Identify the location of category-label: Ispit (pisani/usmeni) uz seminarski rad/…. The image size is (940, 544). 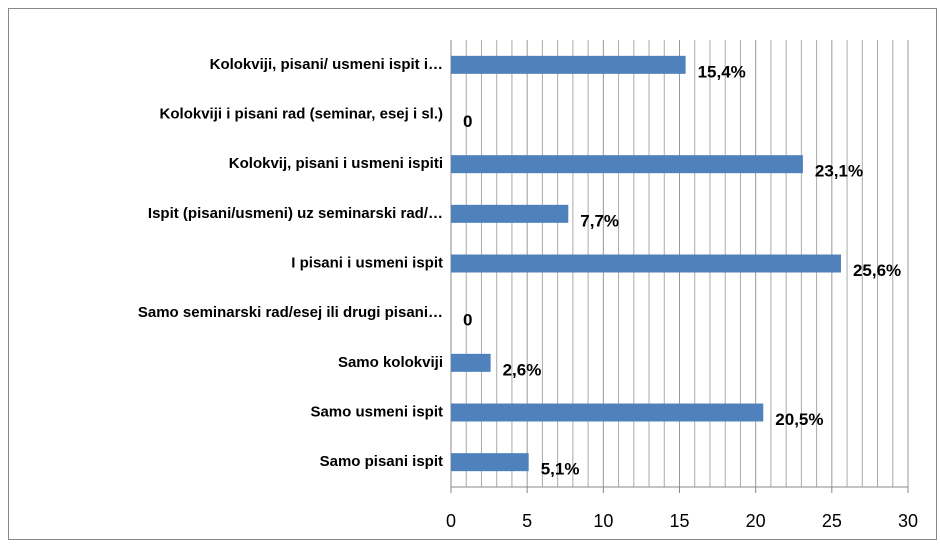
(295, 213).